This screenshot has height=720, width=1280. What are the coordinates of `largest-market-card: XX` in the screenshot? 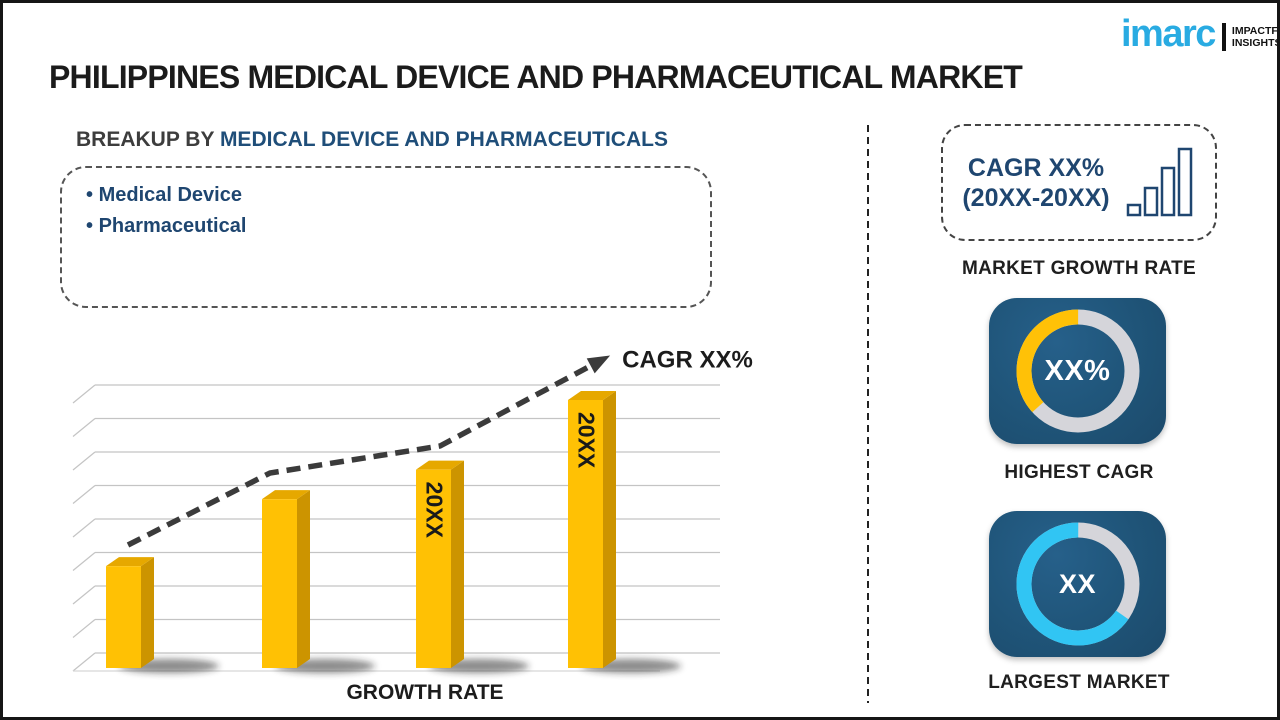 It's located at (1077, 584).